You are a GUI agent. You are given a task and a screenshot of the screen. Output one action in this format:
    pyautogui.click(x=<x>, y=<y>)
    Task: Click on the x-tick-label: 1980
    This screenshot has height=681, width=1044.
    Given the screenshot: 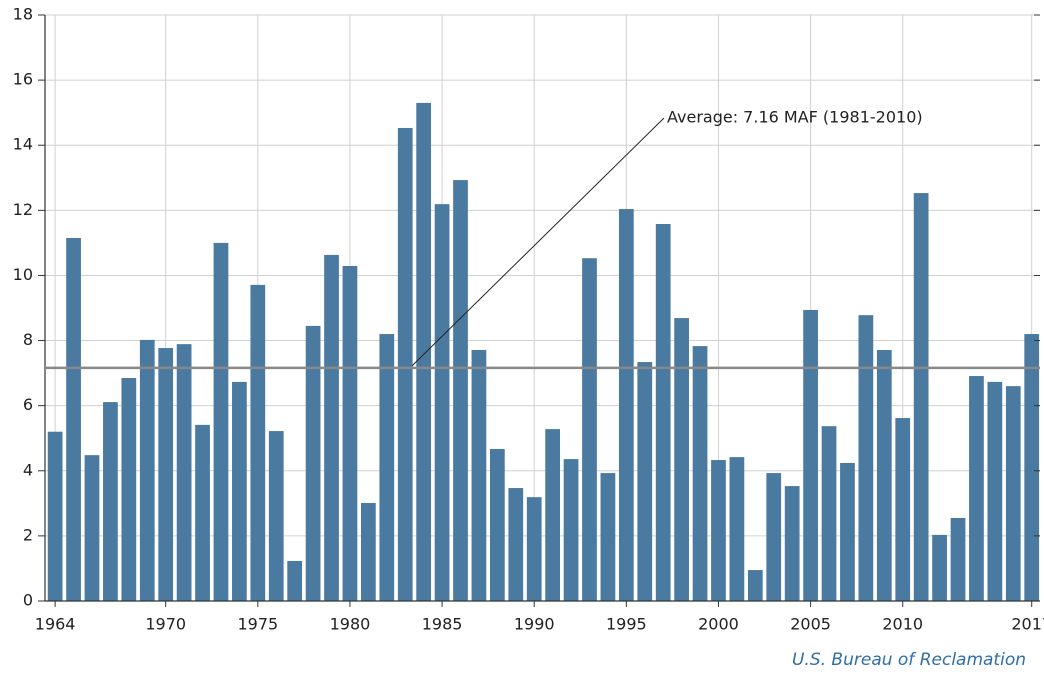 What is the action you would take?
    pyautogui.click(x=350, y=624)
    